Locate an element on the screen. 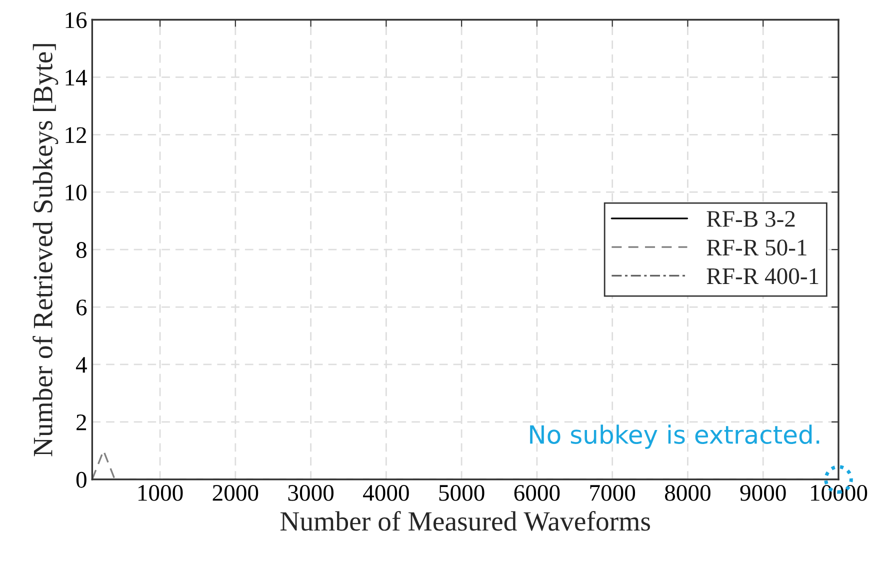 The width and height of the screenshot is (878, 564). y-tick-label: 12 is located at coordinates (76, 135).